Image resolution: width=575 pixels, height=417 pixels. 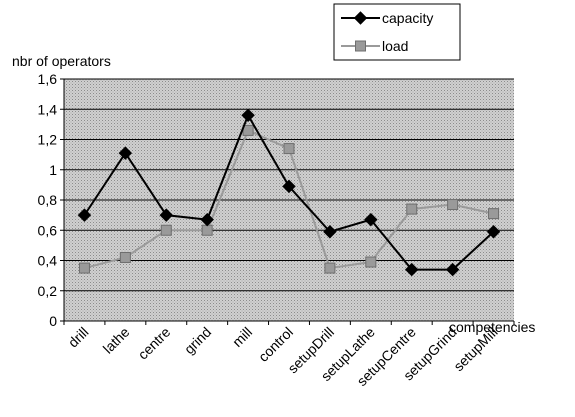 I want to click on legend-marker-capacity, so click(x=360, y=18).